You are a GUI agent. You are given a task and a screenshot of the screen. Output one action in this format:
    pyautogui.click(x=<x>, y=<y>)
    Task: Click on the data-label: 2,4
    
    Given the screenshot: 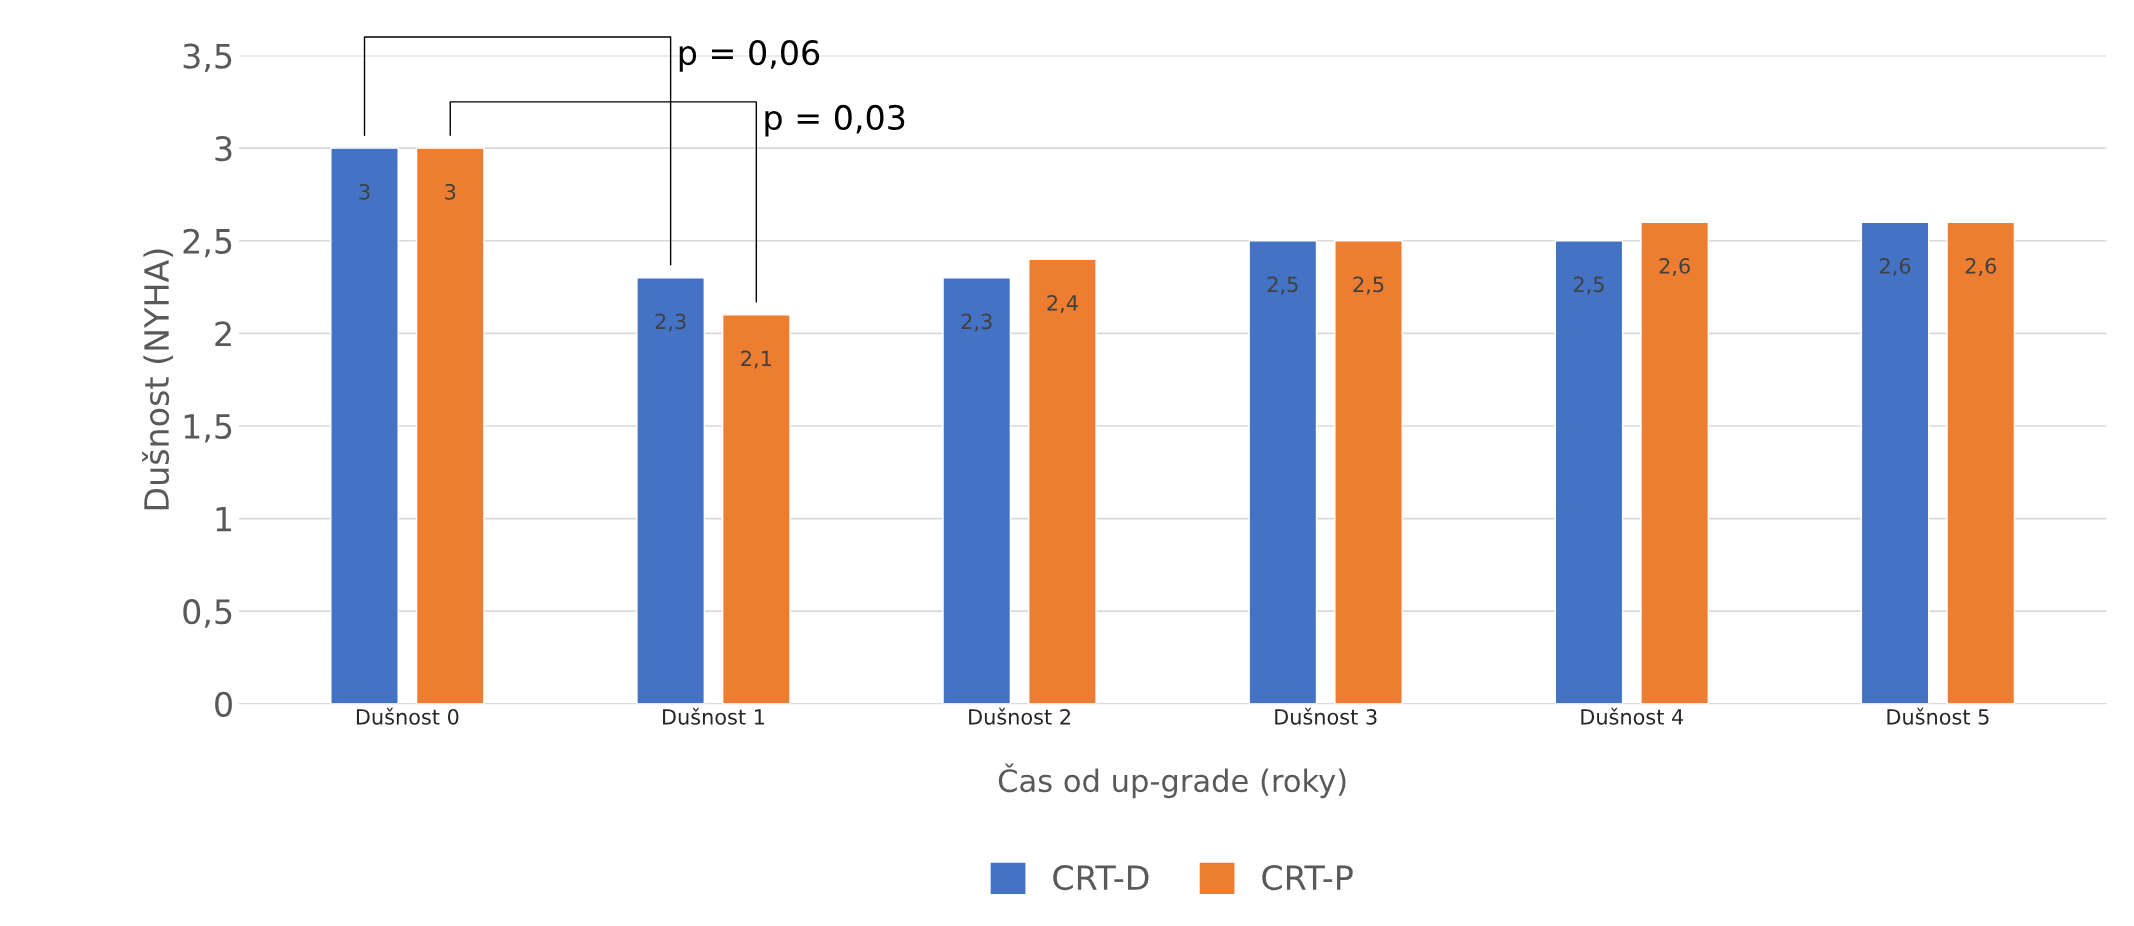 What is the action you would take?
    pyautogui.click(x=1062, y=304)
    